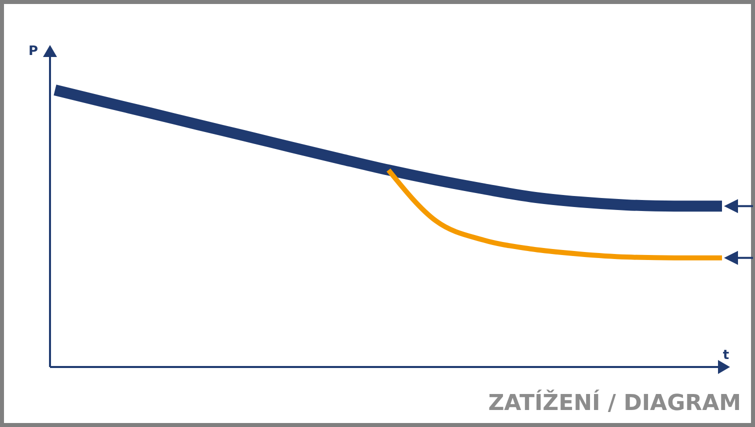  I want to click on text: ZATÍŽENÍ / DIAGRAM, so click(614, 402).